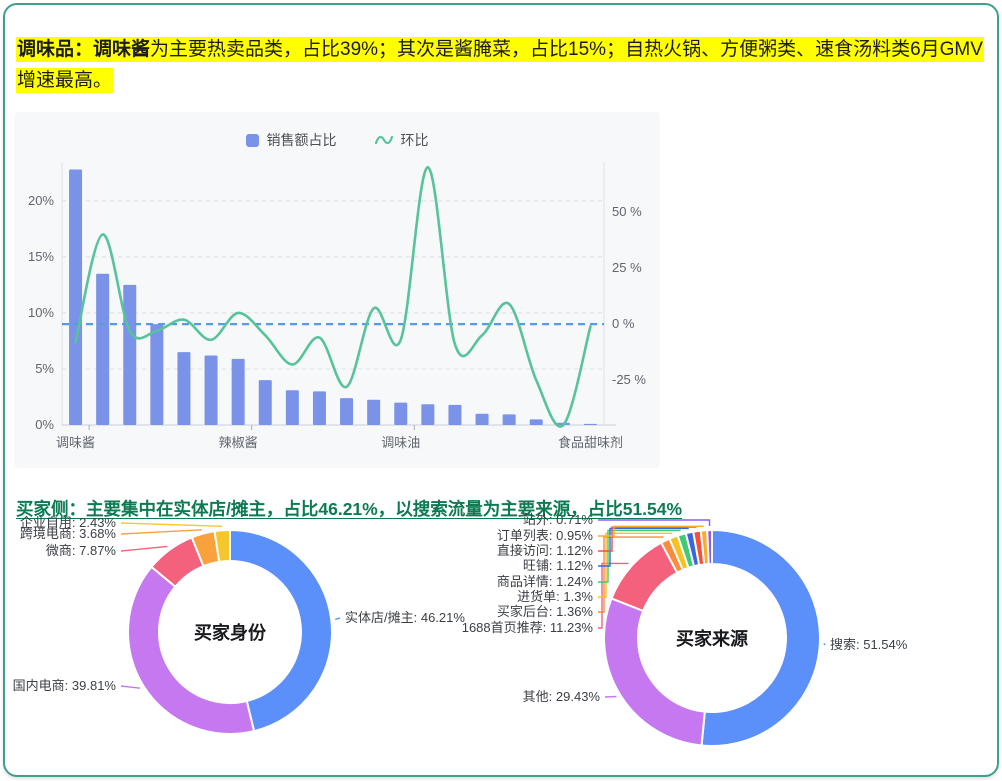 Image resolution: width=1002 pixels, height=781 pixels. I want to click on legend-label-mom: 环比, so click(414, 140).